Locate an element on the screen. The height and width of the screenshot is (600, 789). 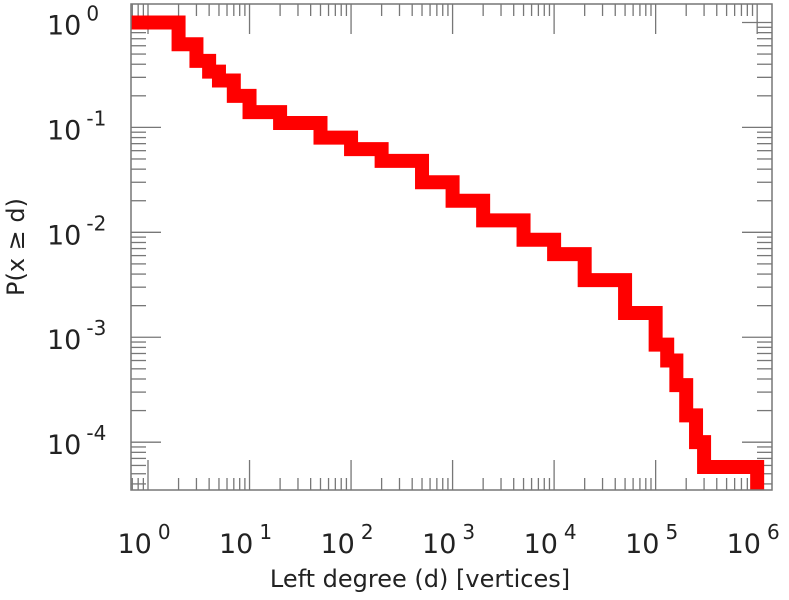
y-axis-label: P(x ≥ d) is located at coordinates (16, 247).